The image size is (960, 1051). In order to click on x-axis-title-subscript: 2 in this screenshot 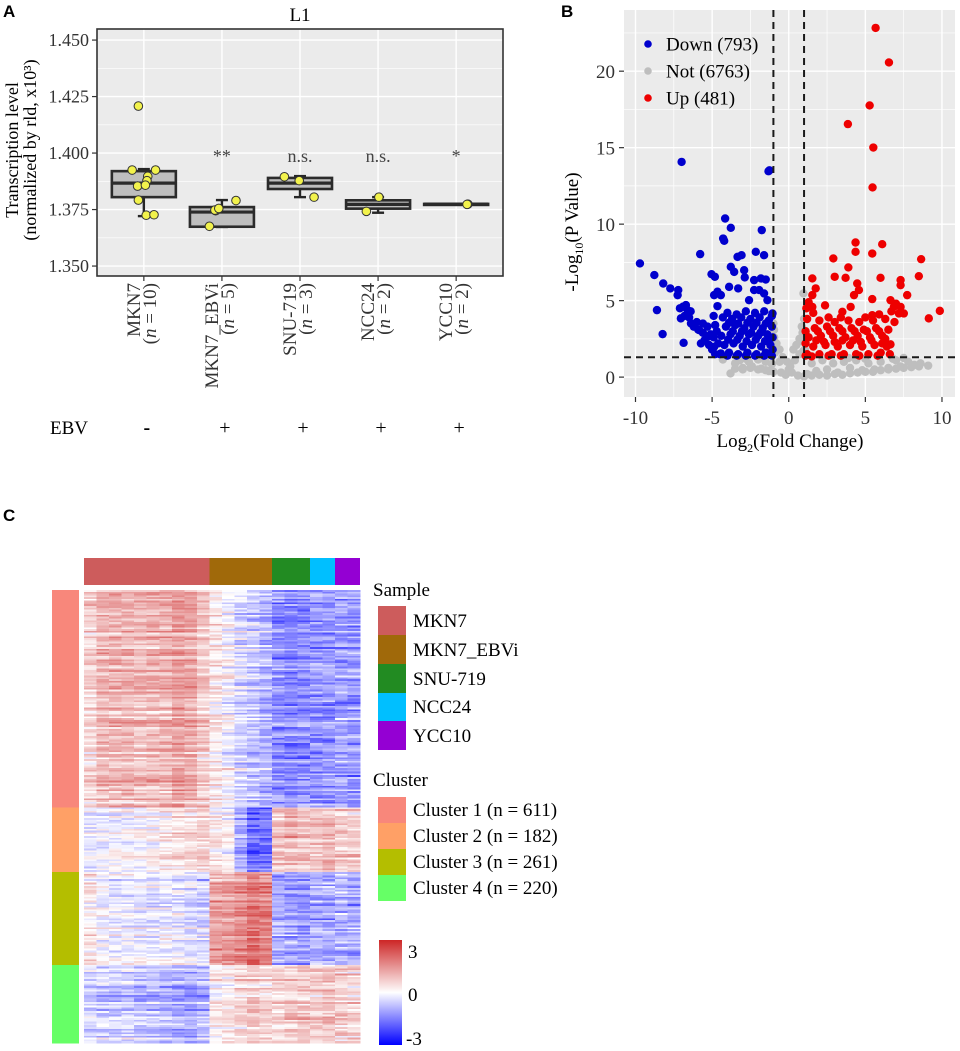, I will do `click(750, 448)`.